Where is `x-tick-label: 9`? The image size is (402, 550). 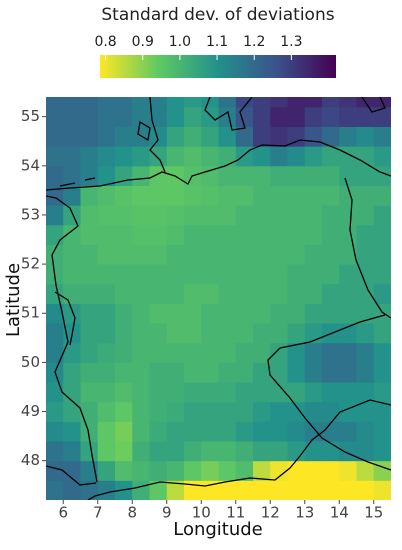
x-tick-label: 9 is located at coordinates (167, 513).